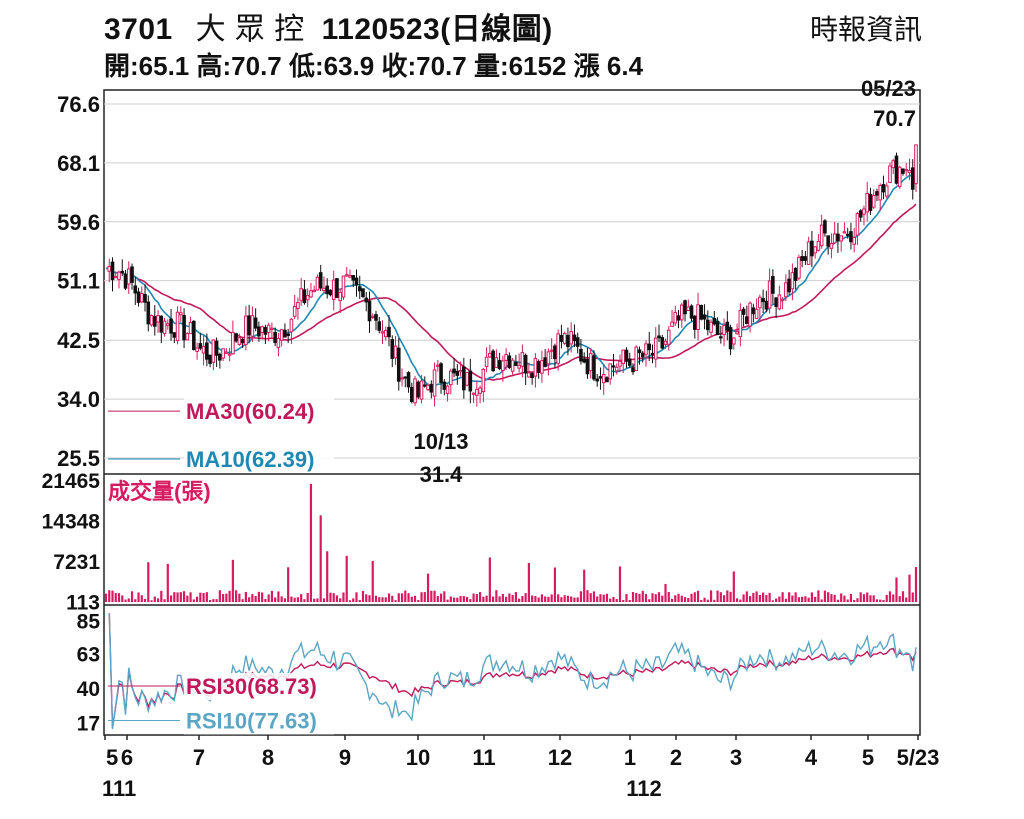 Image resolution: width=1024 pixels, height=819 pixels. Describe the element at coordinates (442, 474) in the screenshot. I see `annotation-value: 31.4` at that location.